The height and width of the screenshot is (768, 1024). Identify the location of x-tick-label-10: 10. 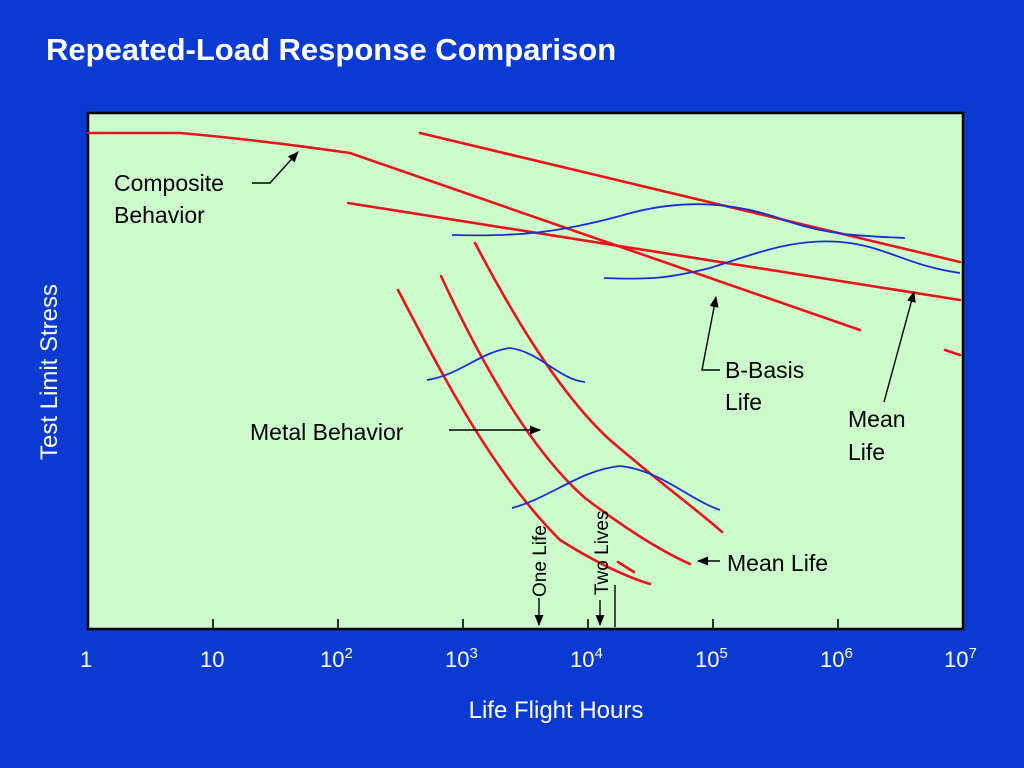
(212, 659).